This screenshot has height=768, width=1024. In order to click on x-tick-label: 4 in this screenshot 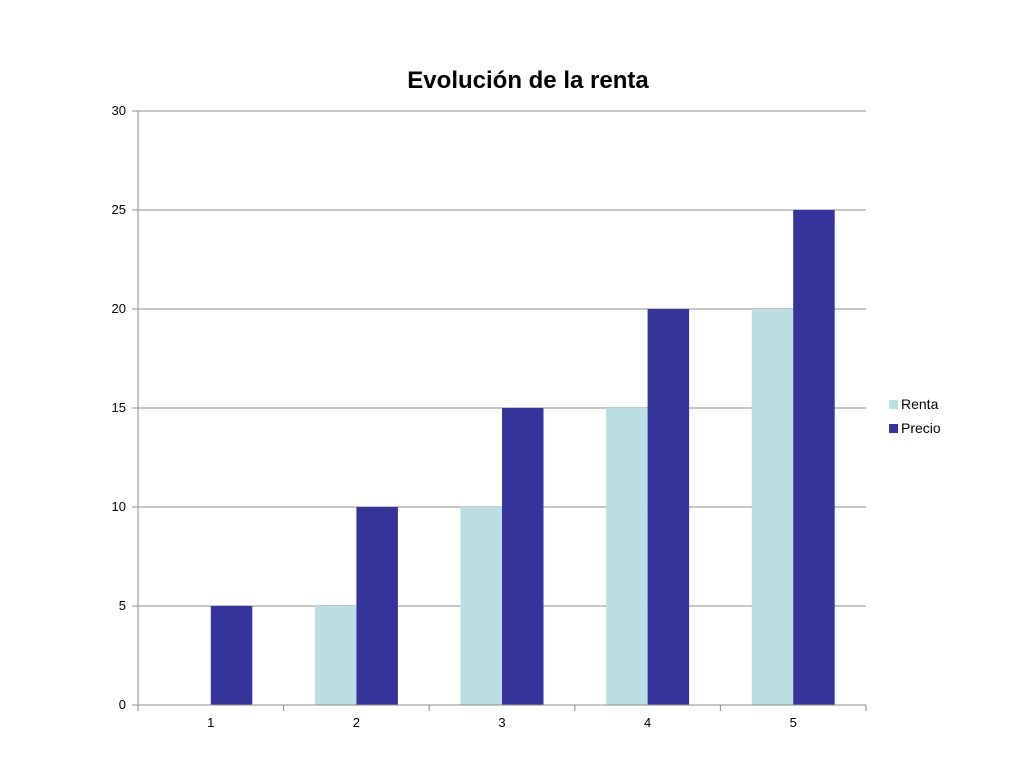, I will do `click(647, 722)`.